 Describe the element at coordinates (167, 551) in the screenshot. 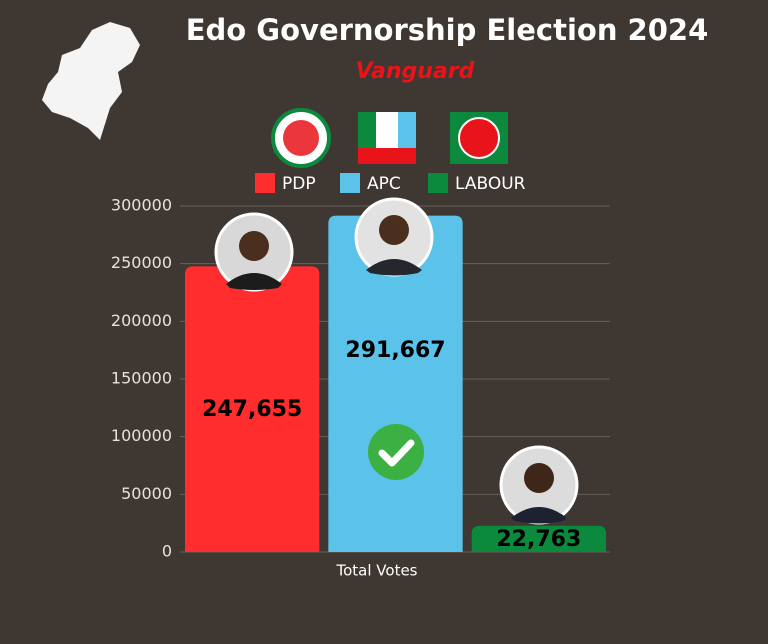

I see `y-tick-label: 0` at that location.